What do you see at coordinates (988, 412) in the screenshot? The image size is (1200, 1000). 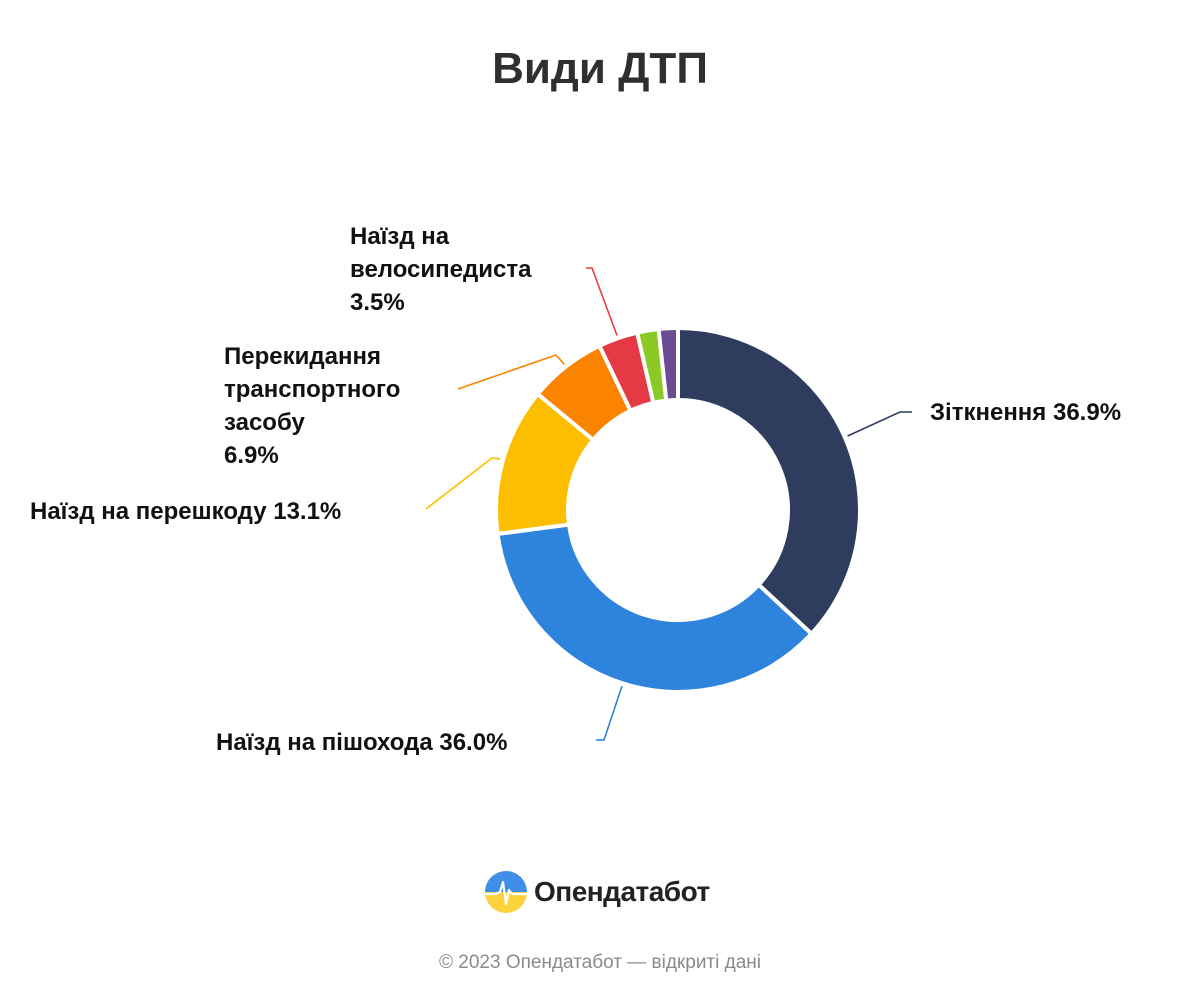 I see `label-collision-name: Зіткнення` at bounding box center [988, 412].